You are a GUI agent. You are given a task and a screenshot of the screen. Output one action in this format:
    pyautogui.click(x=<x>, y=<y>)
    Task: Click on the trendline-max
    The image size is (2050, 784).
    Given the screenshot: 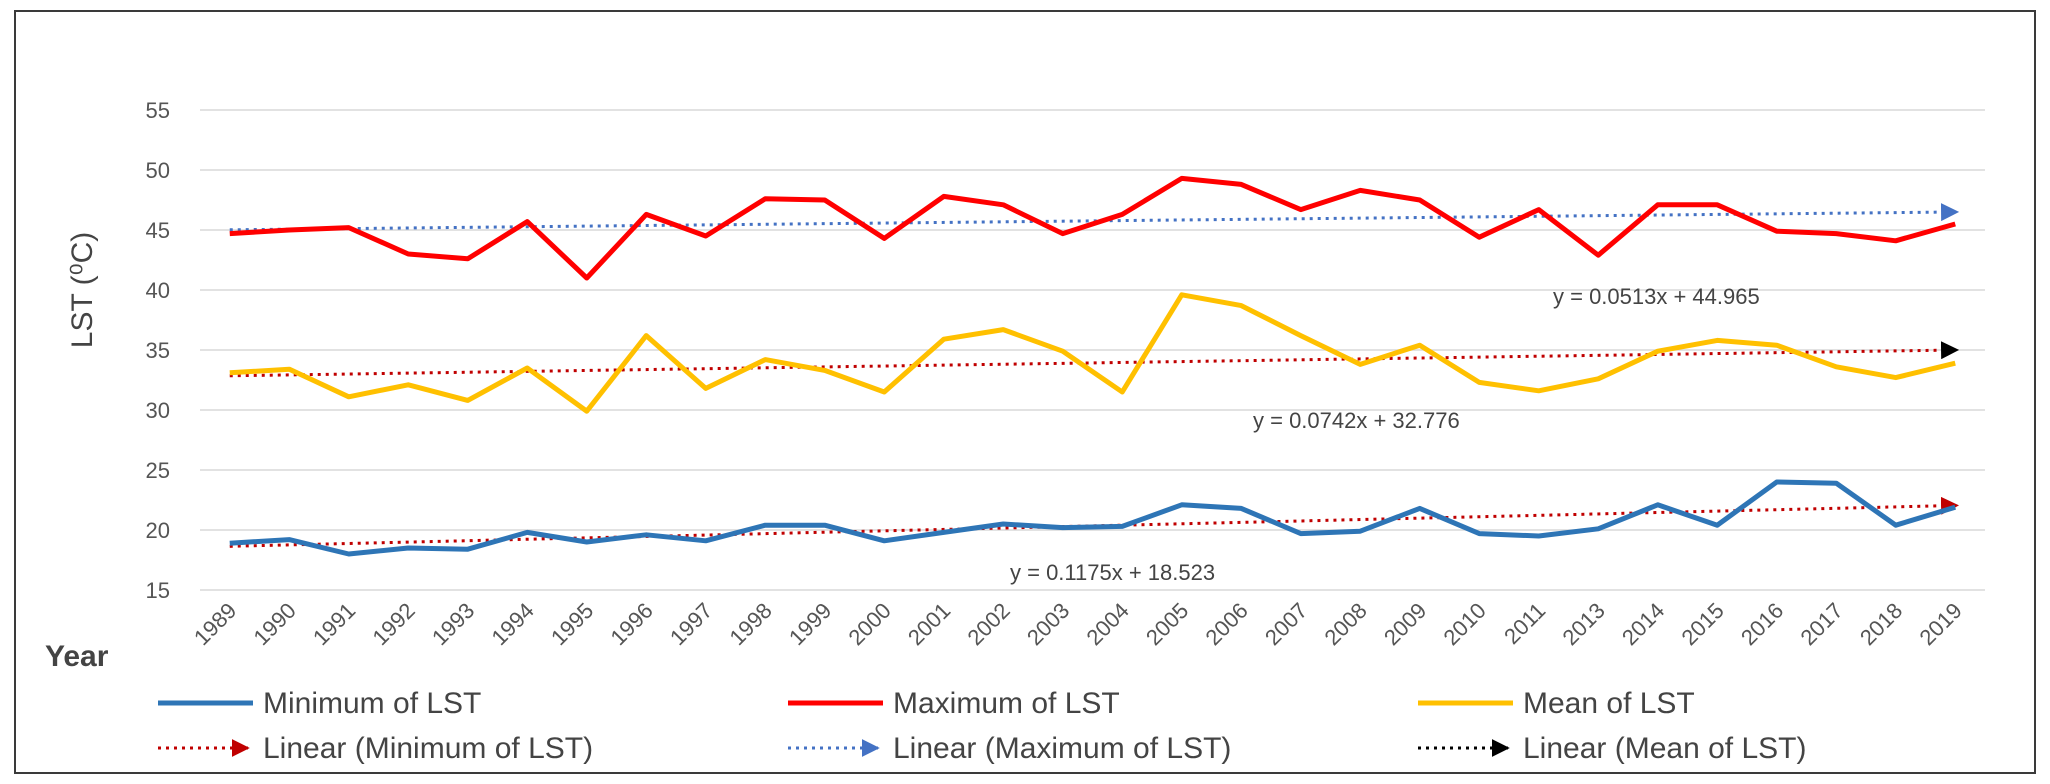 What is the action you would take?
    pyautogui.click(x=1094, y=217)
    